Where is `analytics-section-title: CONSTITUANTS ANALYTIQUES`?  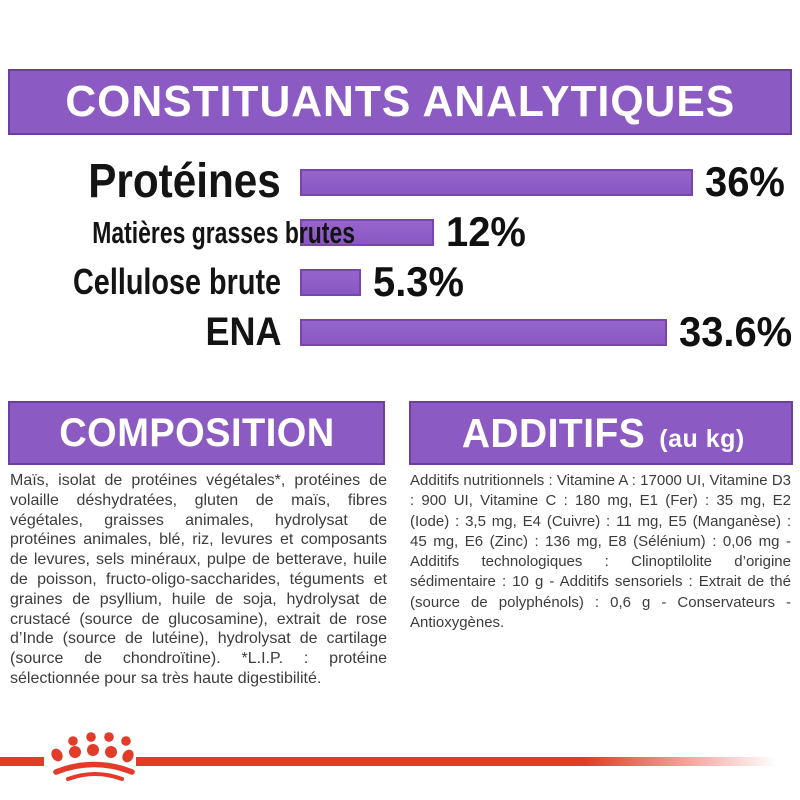 analytics-section-title: CONSTITUANTS ANALYTIQUES is located at coordinates (400, 101).